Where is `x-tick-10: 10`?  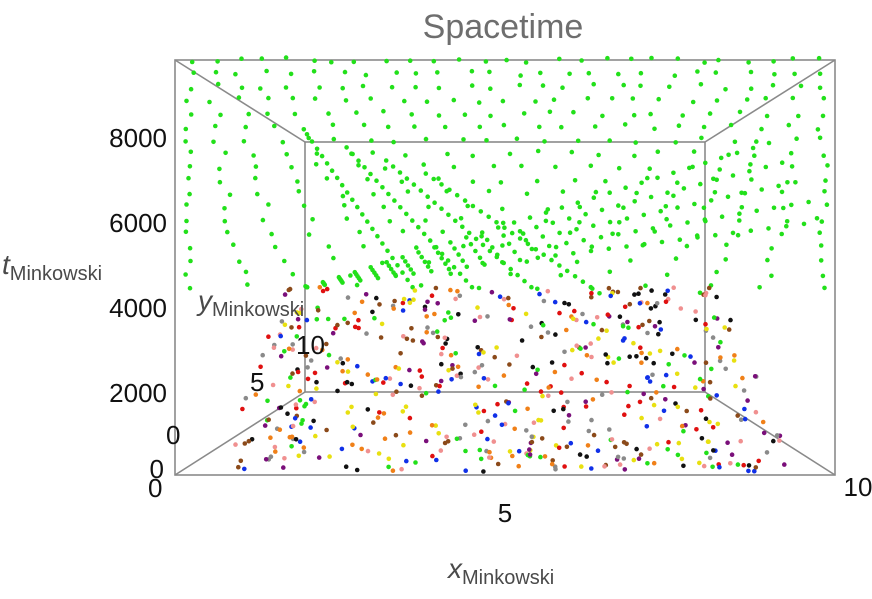 x-tick-10: 10 is located at coordinates (858, 487).